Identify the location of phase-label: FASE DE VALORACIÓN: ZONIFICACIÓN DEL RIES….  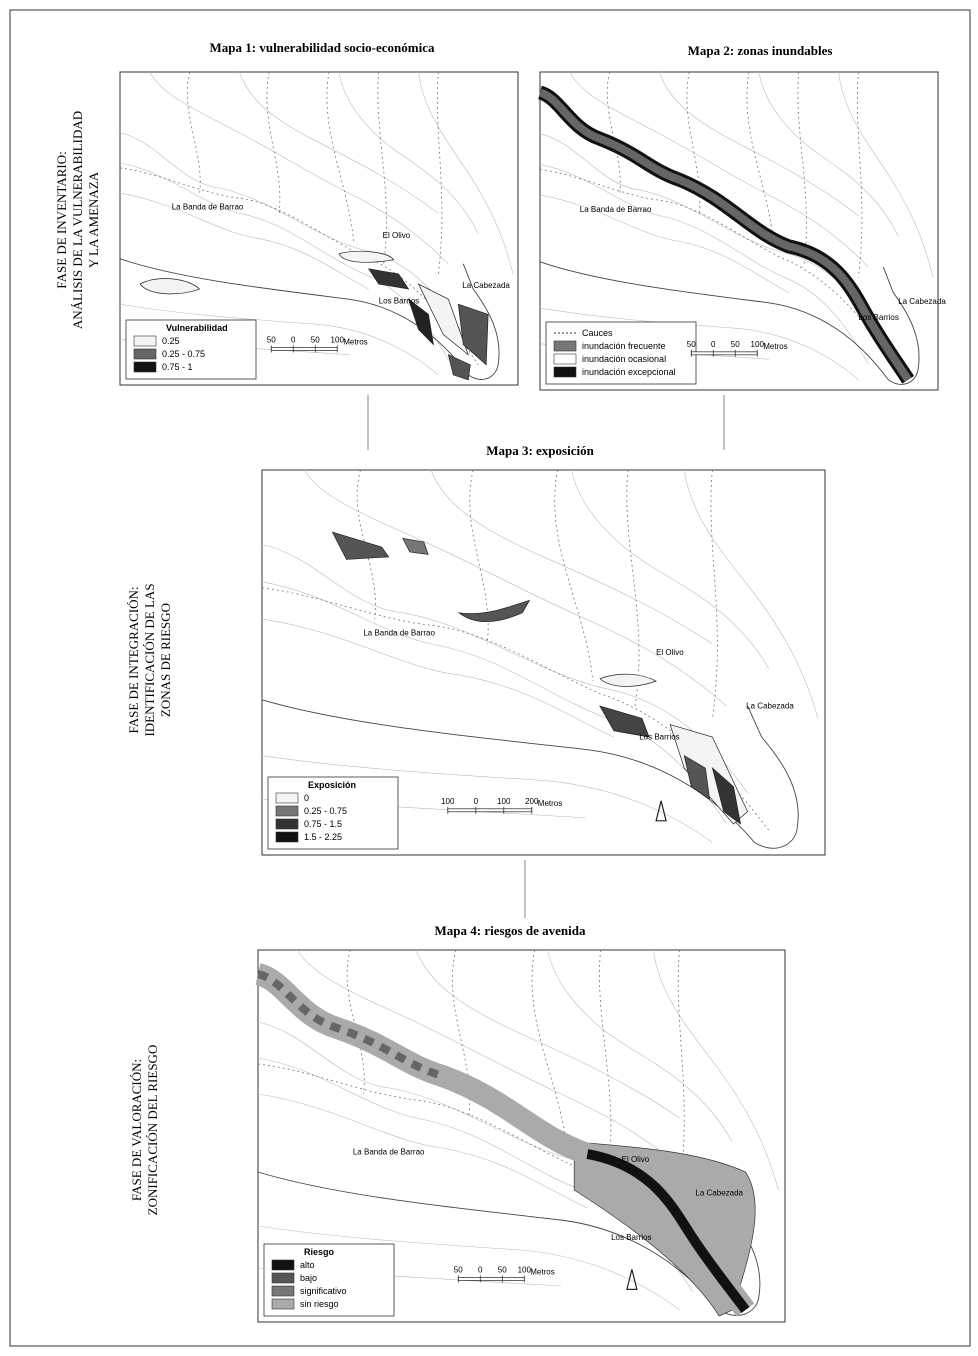
(144, 1130).